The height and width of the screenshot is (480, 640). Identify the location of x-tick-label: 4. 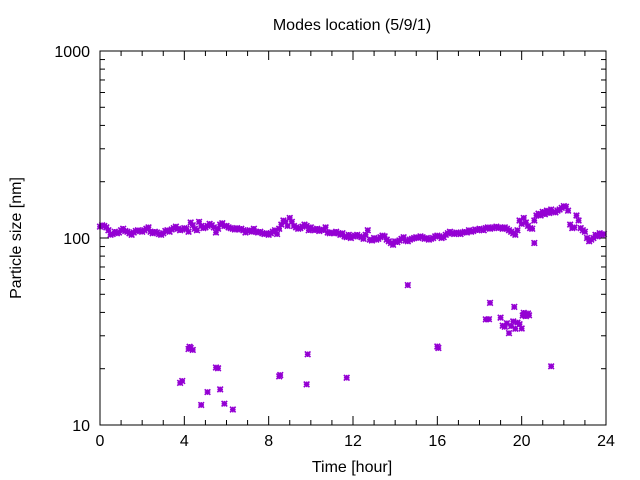
(184, 441).